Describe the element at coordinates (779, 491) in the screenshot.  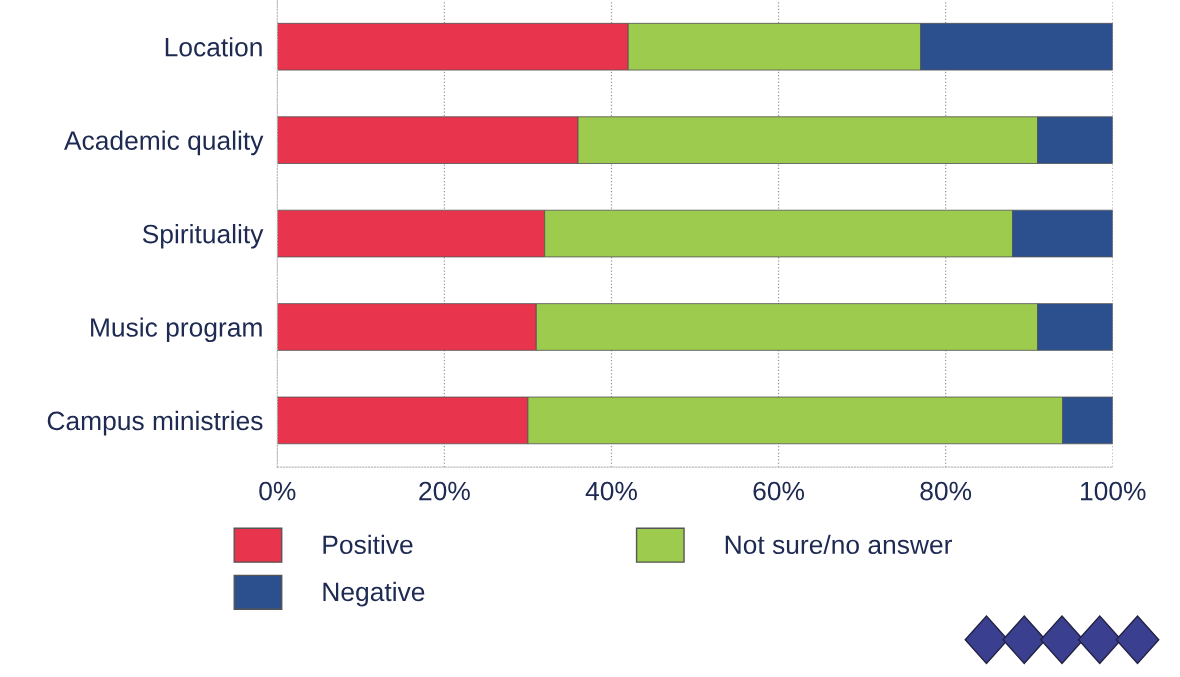
I see `x-tick-label: 60%` at that location.